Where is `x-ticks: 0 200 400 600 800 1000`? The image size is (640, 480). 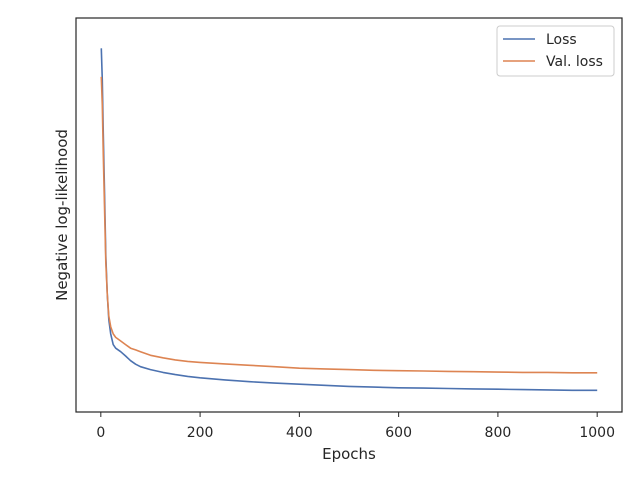
x-ticks: 0 200 400 600 800 1000 is located at coordinates (355, 426).